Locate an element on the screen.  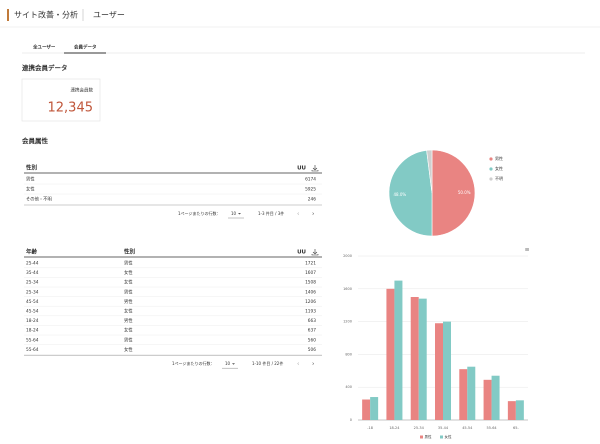
x-tick-label: -18 is located at coordinates (370, 428).